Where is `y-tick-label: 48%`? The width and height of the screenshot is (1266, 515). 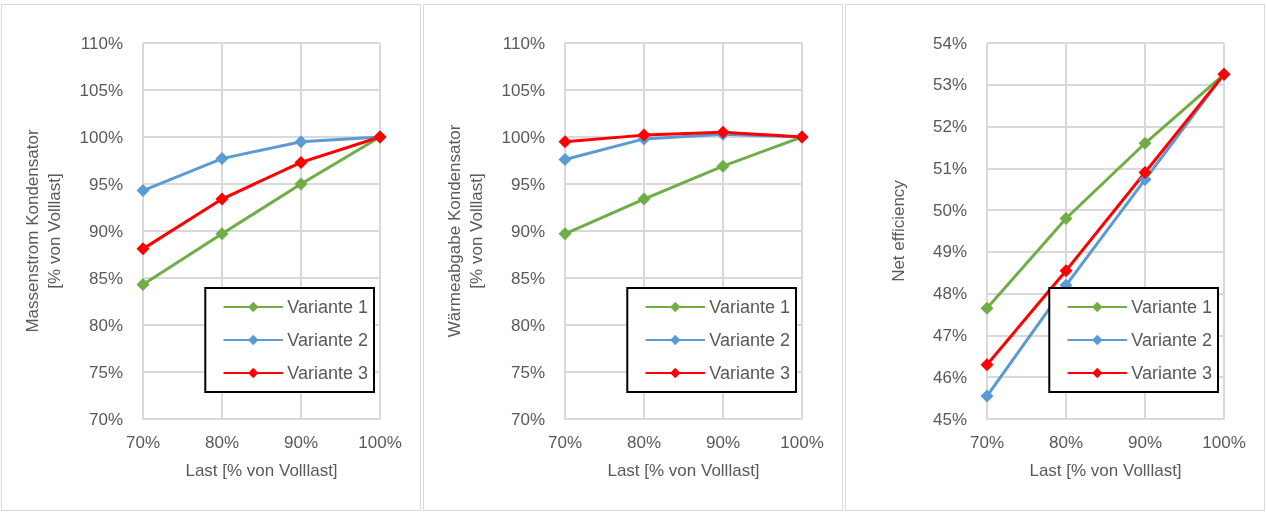
y-tick-label: 48% is located at coordinates (949, 294).